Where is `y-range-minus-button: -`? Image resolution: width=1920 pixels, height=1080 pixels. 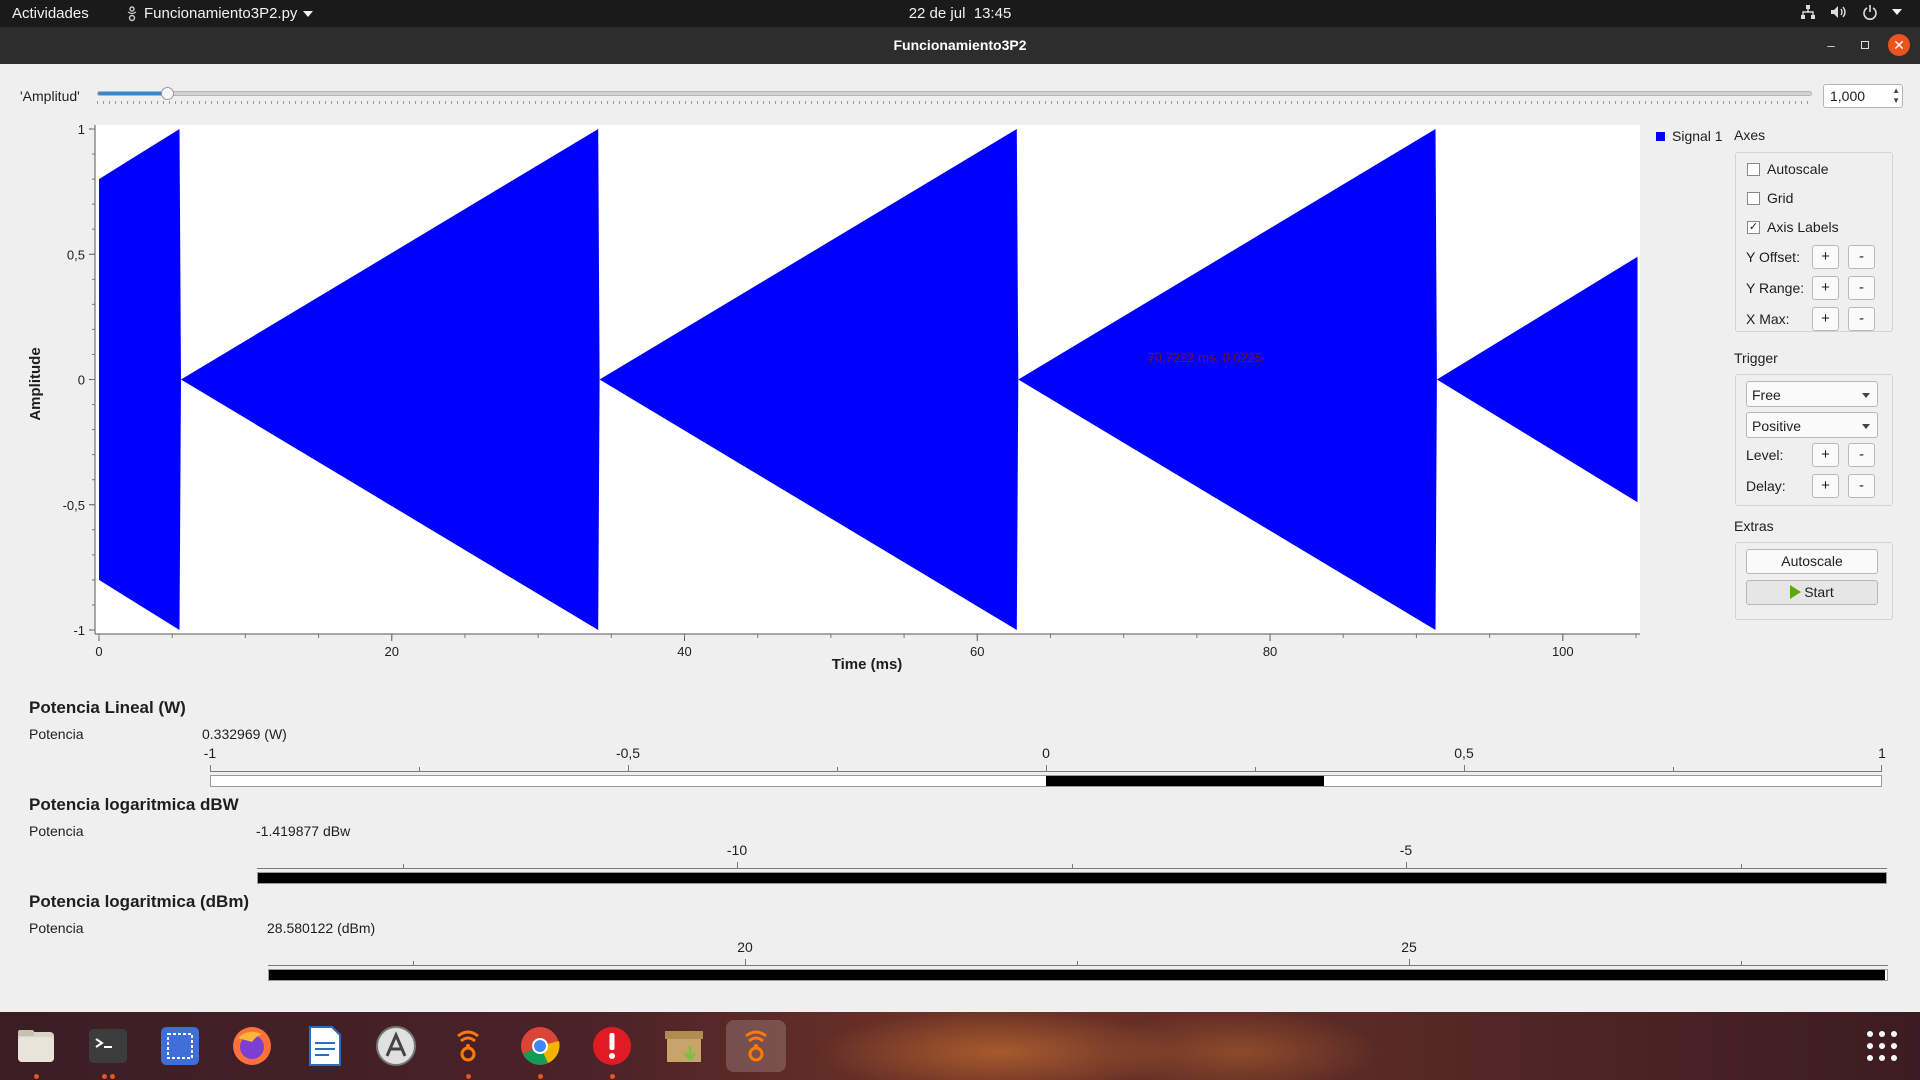
y-range-minus-button: - is located at coordinates (1861, 288).